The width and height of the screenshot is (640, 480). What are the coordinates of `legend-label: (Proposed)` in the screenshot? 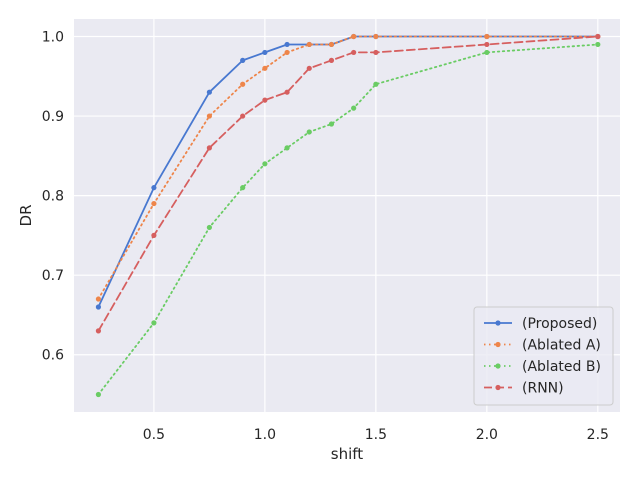 It's located at (559, 324).